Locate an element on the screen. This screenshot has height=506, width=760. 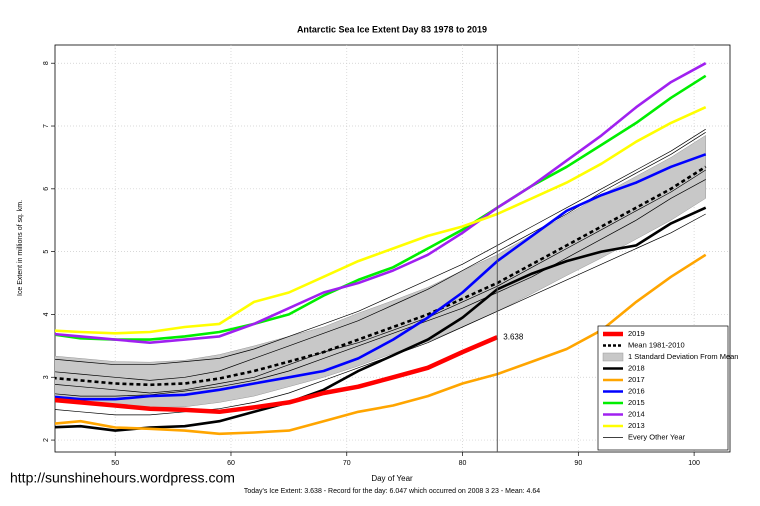
watermark: http://sunshinehours.wordpress.com is located at coordinates (122, 478).